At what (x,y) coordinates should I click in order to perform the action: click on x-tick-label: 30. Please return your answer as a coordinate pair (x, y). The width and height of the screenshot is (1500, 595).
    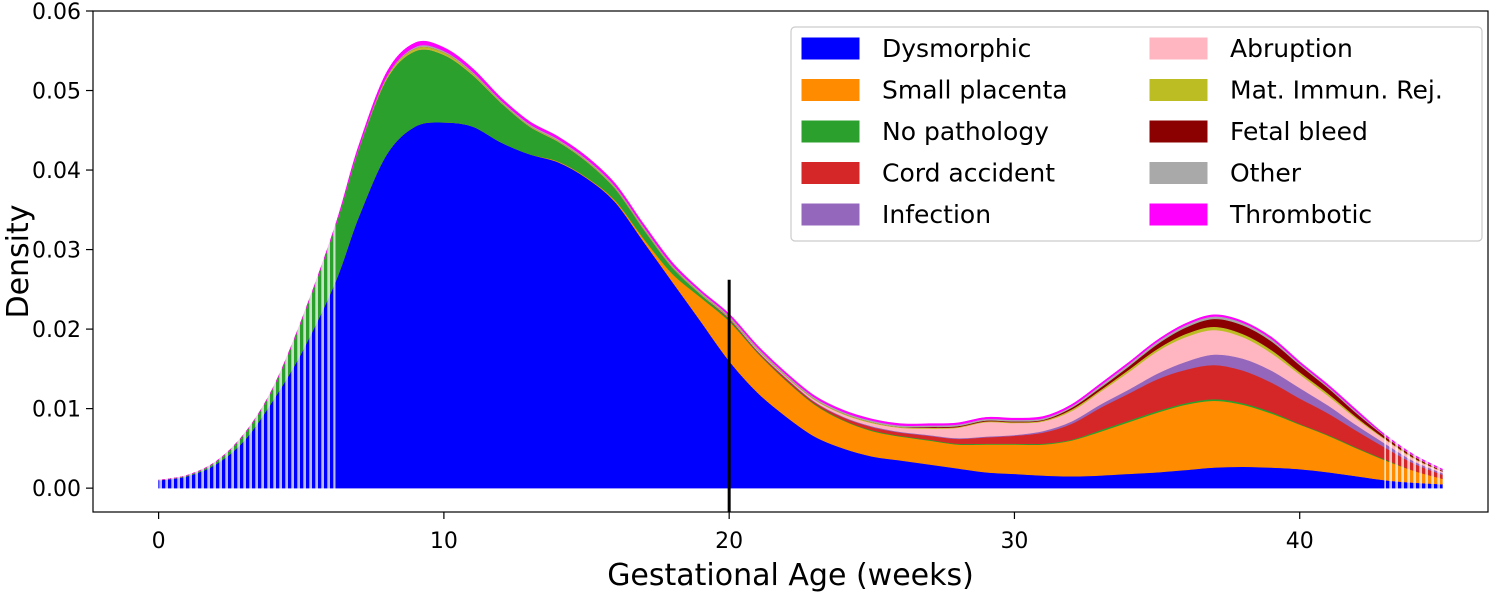
    Looking at the image, I should click on (1014, 541).